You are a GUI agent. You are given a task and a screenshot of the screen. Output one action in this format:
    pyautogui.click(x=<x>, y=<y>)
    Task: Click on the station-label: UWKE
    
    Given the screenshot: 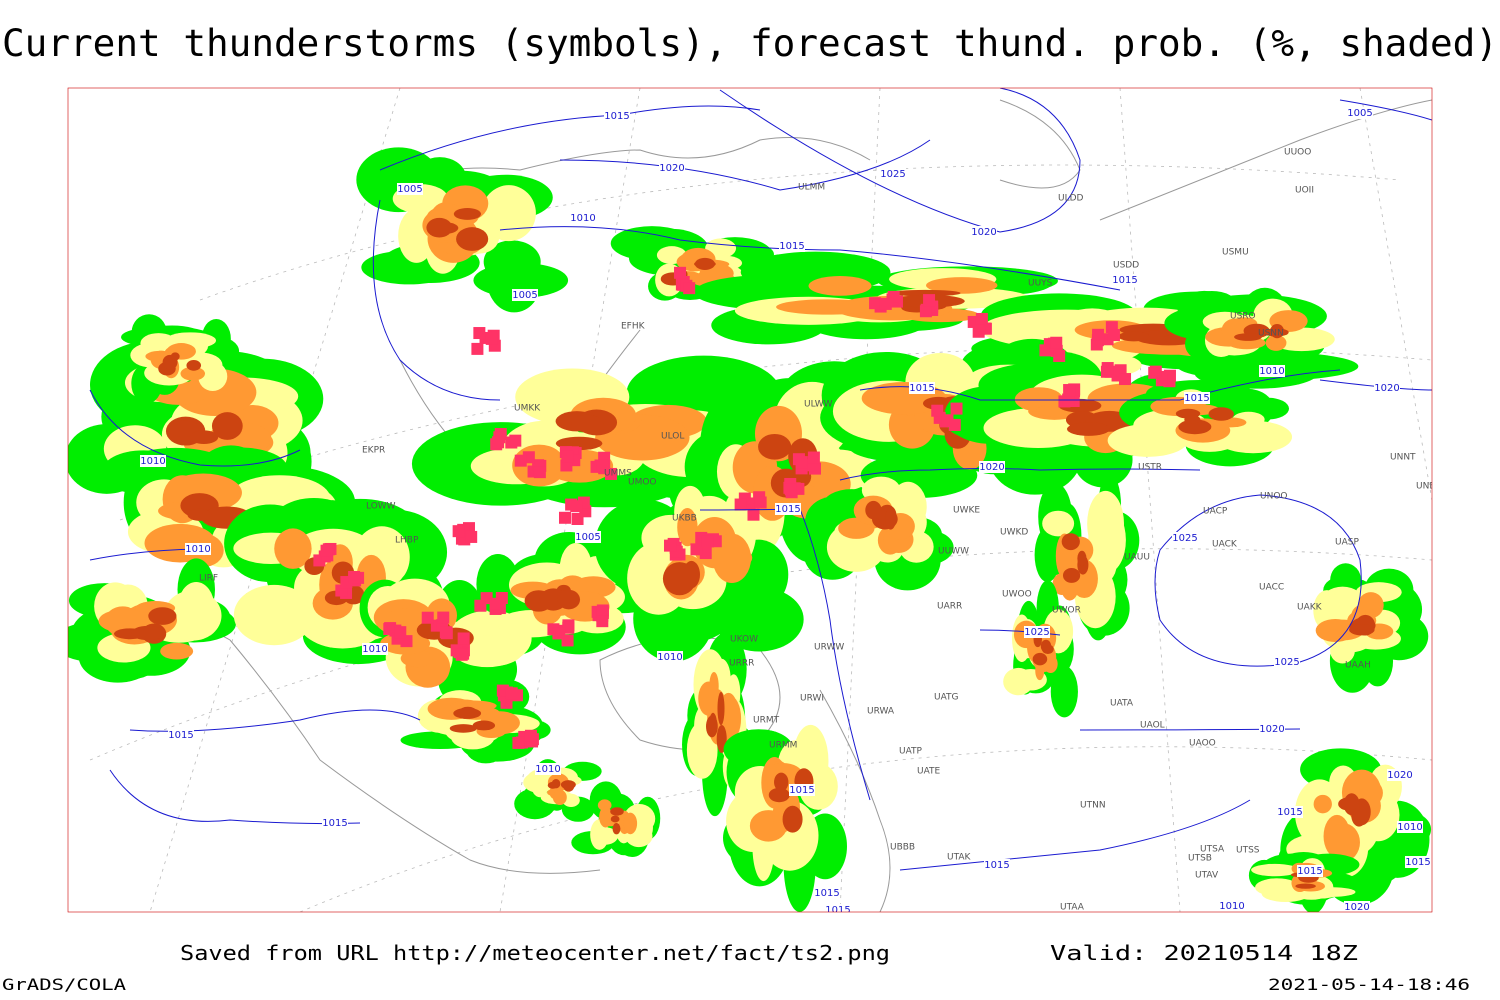 What is the action you would take?
    pyautogui.click(x=966, y=511)
    